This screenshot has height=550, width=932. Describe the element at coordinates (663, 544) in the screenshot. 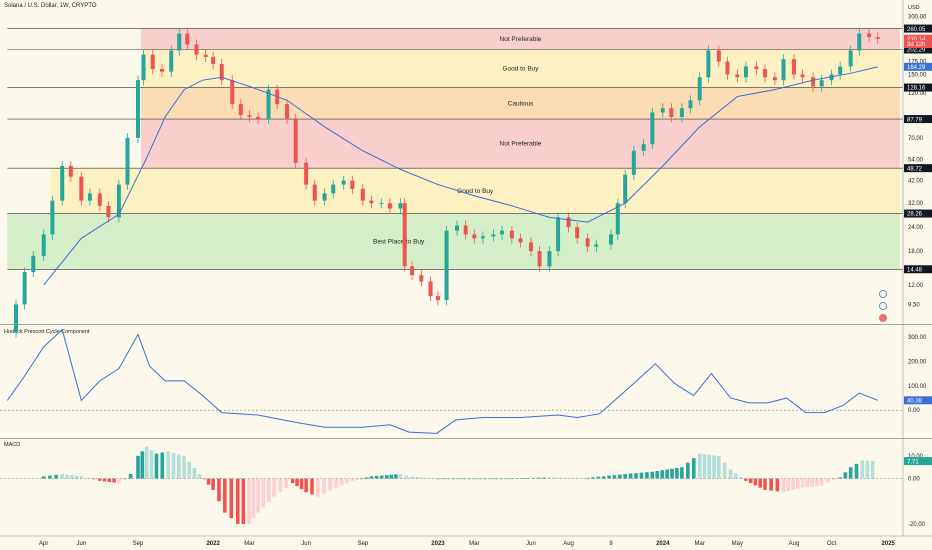

I see `time-tick-label: 2024` at that location.